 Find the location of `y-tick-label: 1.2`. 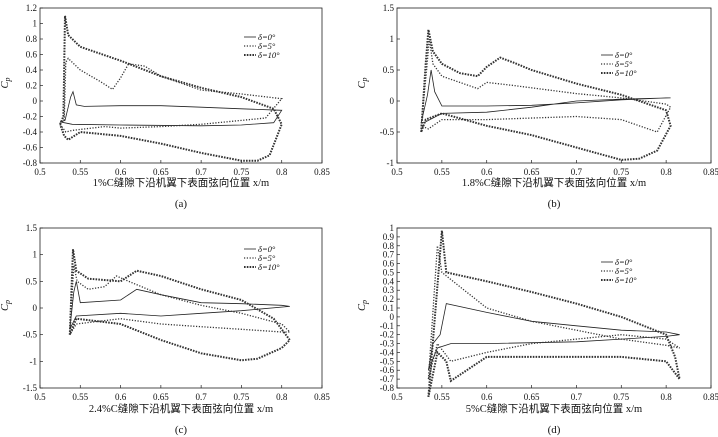

y-tick-label: 1.2 is located at coordinates (31, 8).